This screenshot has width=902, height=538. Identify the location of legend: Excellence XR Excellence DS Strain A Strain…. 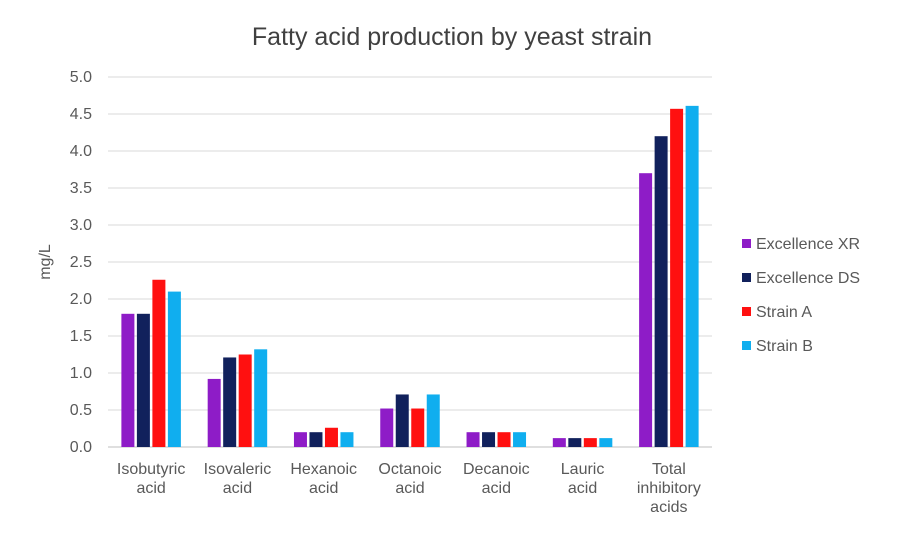
(801, 295).